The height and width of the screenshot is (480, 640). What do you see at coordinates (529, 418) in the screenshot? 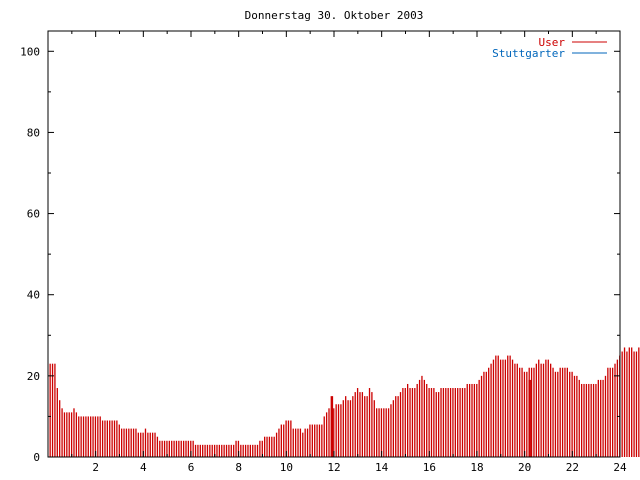
I see `highlight-bar` at bounding box center [529, 418].